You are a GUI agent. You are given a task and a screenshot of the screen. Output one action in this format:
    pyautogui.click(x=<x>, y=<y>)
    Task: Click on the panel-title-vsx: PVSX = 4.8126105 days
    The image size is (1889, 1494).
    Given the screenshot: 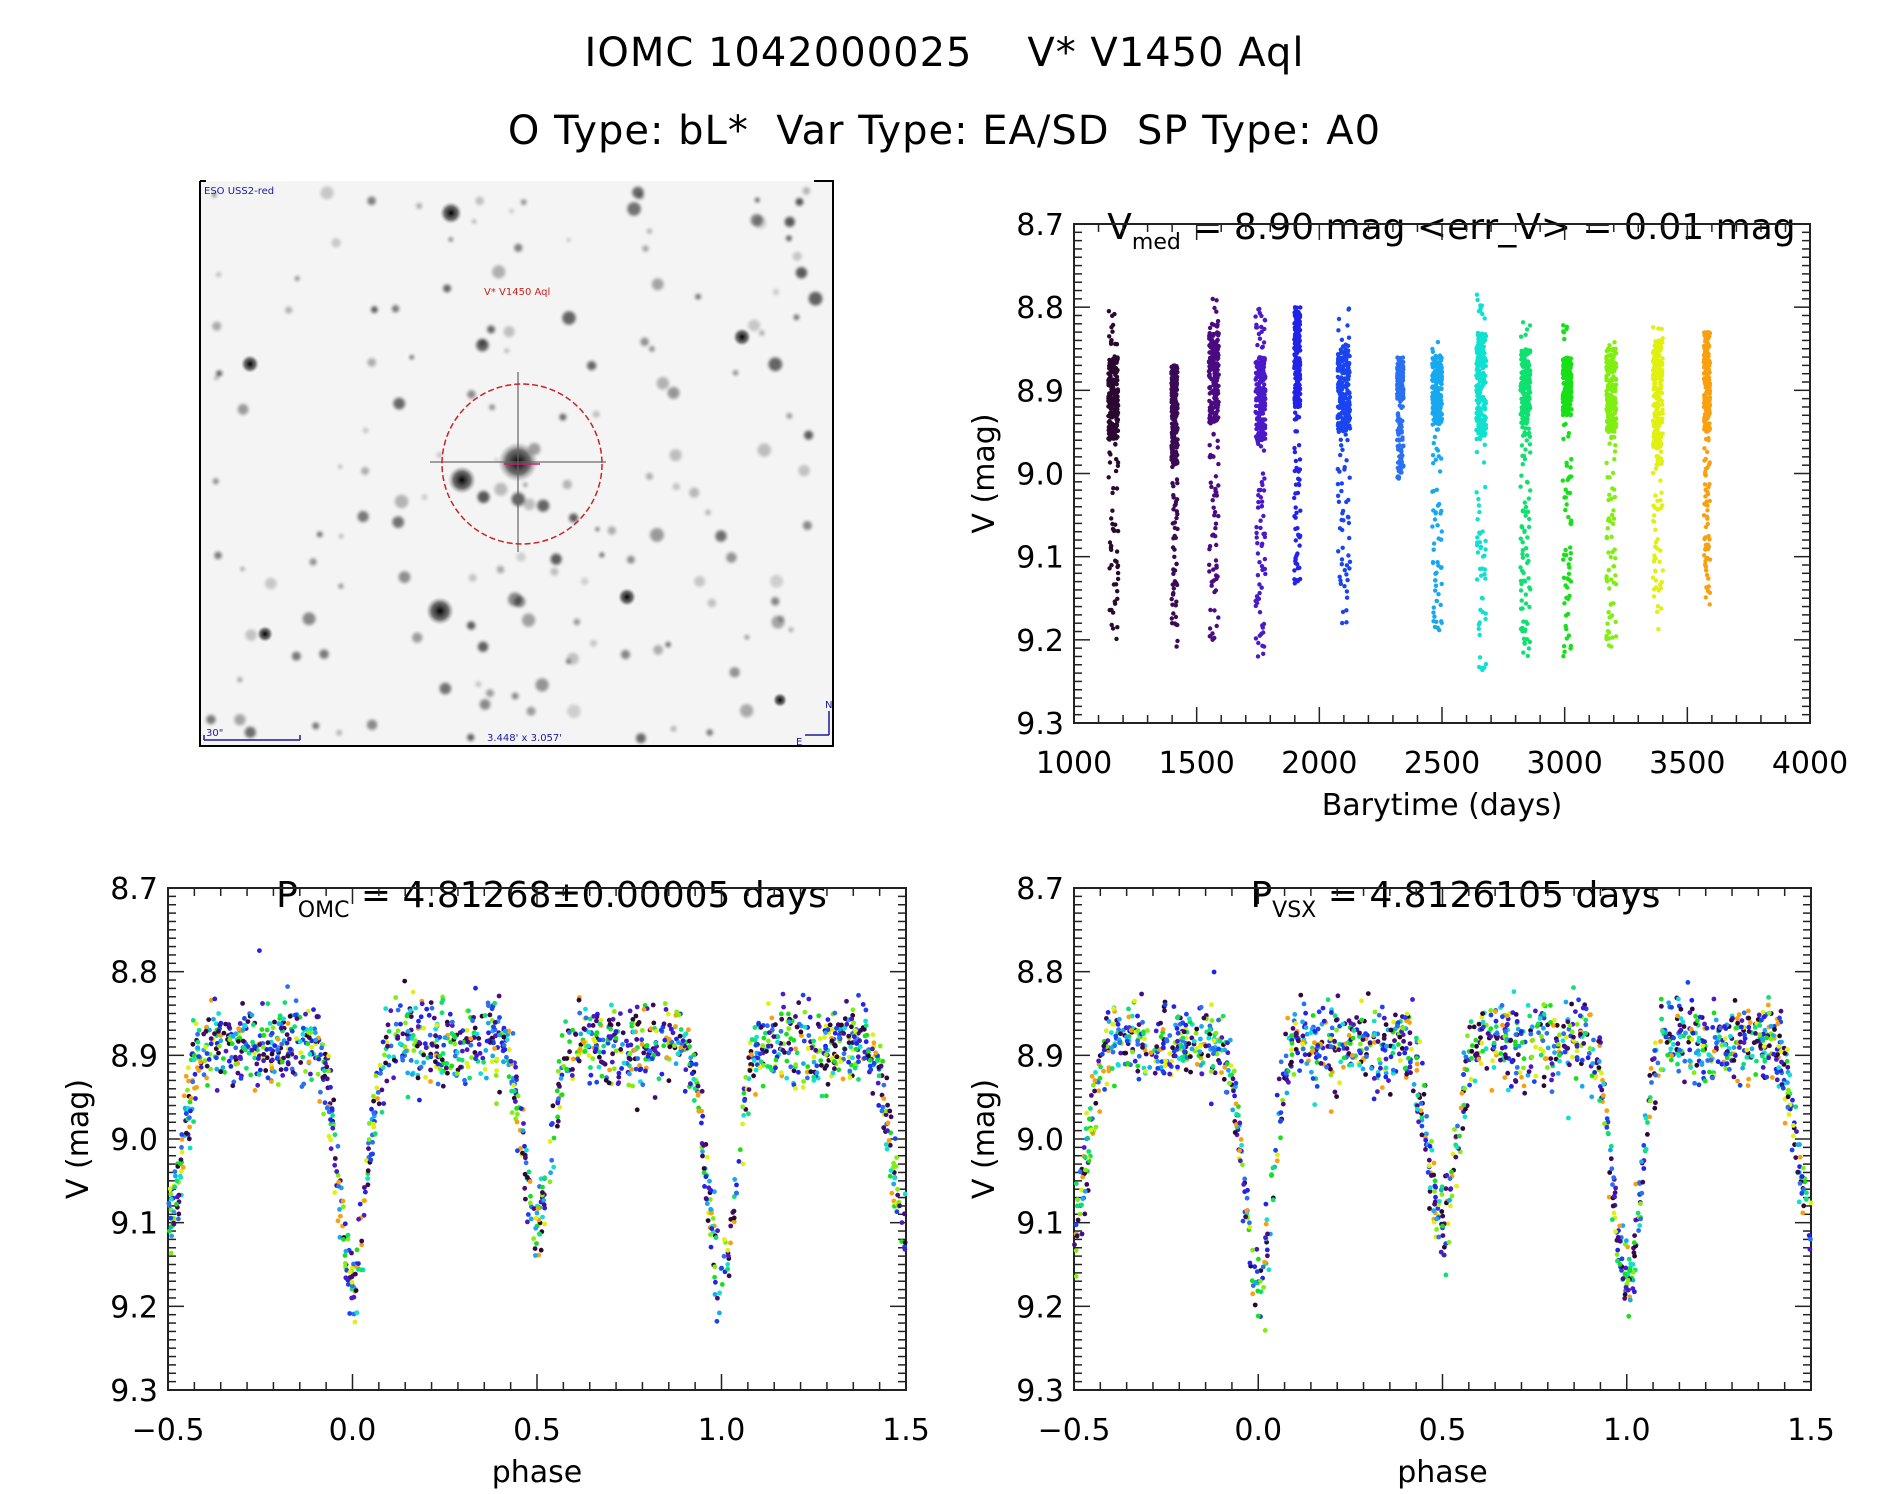 What is the action you would take?
    pyautogui.click(x=1444, y=878)
    